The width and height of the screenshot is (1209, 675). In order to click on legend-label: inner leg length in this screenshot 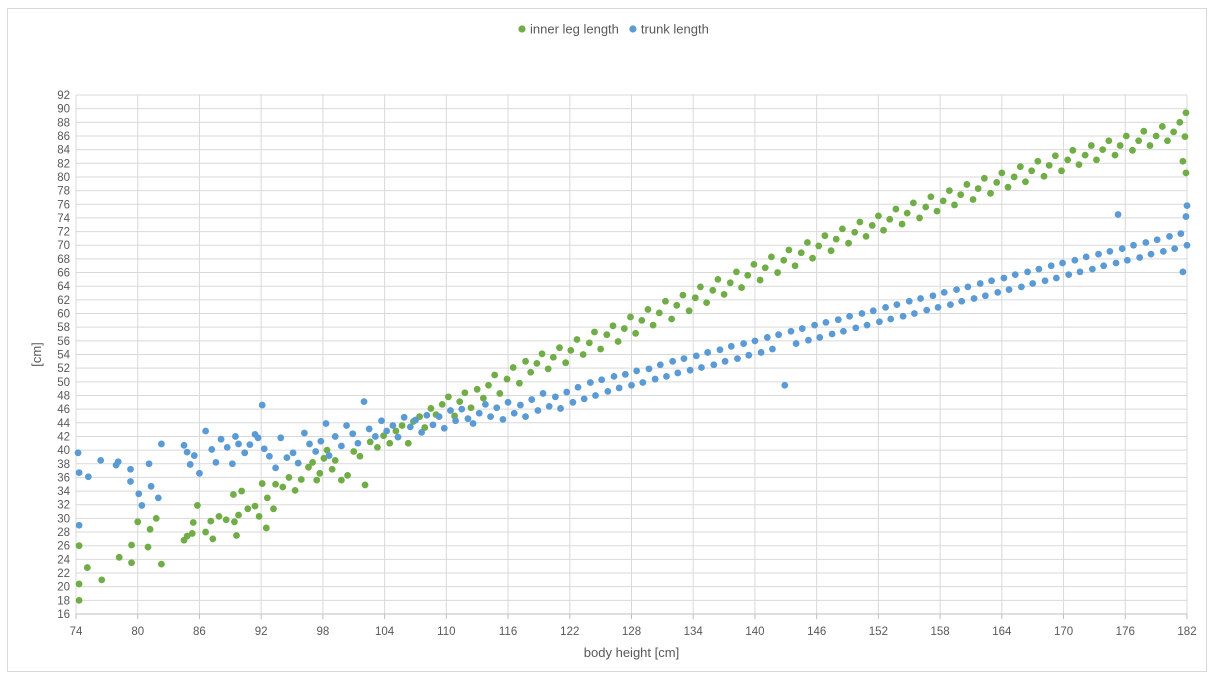, I will do `click(574, 29)`.